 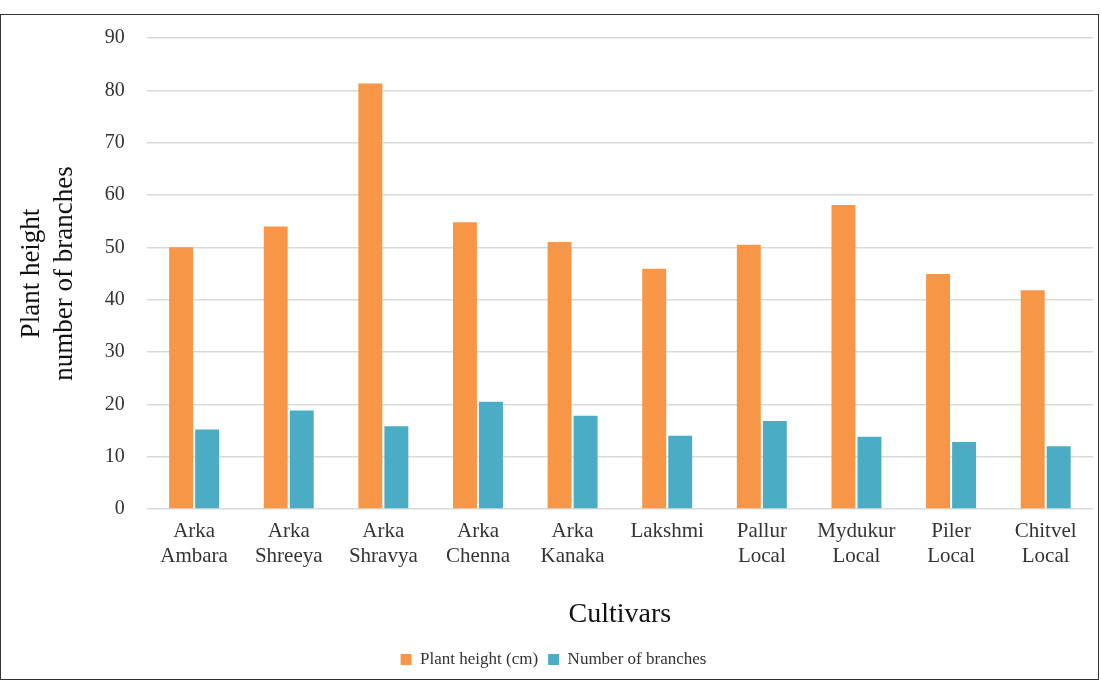 I want to click on y-tick-label: 90, so click(x=114, y=36).